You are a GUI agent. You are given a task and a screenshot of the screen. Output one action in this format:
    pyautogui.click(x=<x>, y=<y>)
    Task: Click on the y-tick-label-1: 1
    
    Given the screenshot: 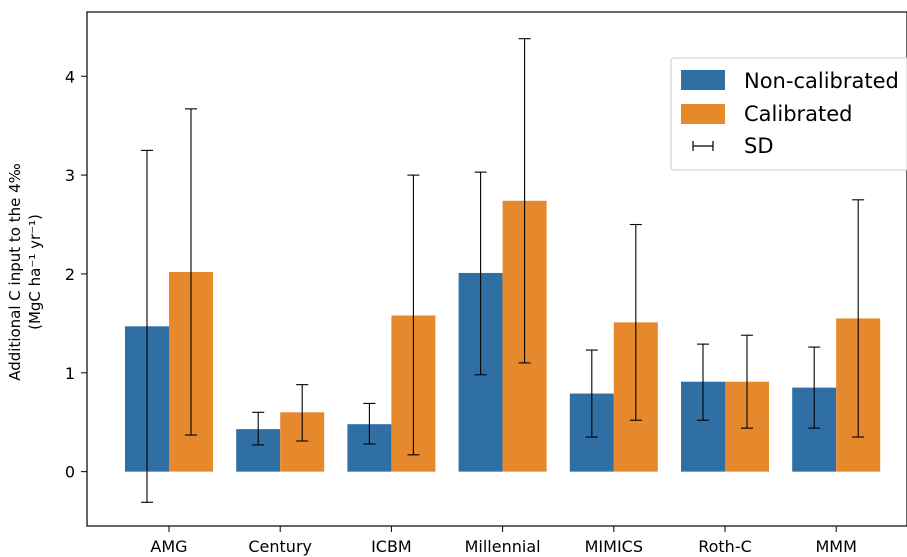 What is the action you would take?
    pyautogui.click(x=70, y=373)
    